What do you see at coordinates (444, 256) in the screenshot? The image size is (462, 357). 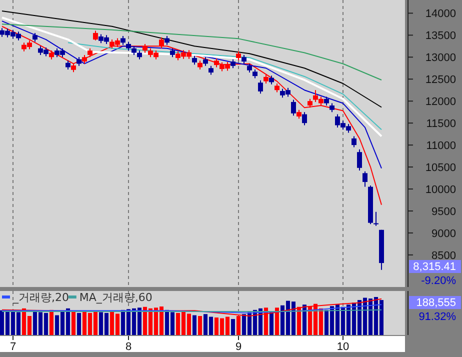 I see `y-tick-label: 8500` at bounding box center [444, 256].